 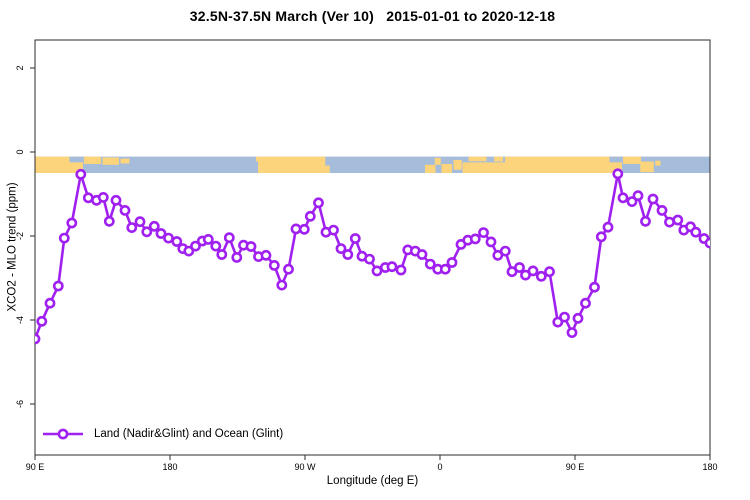 What do you see at coordinates (76, 159) in the screenshot?
I see `ocean-notch` at bounding box center [76, 159].